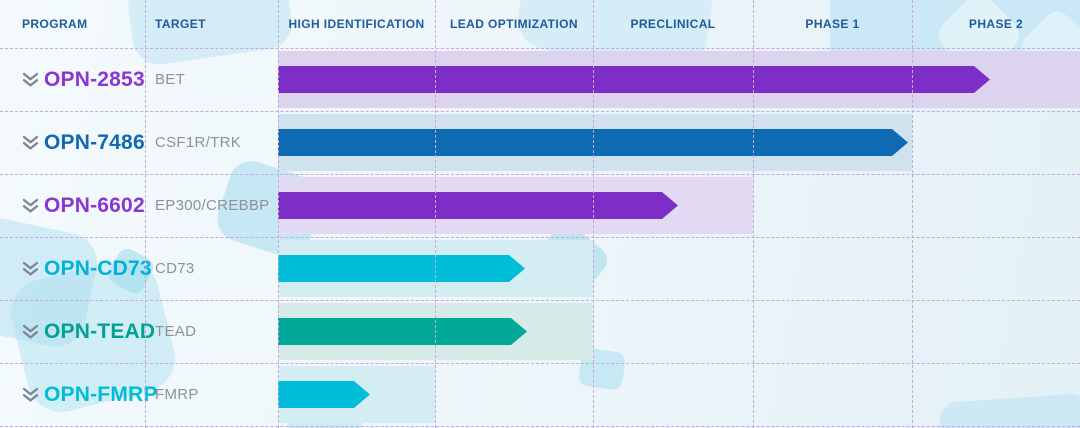 The width and height of the screenshot is (1080, 428). I want to click on program-cell: OPN-CD73, so click(87, 268).